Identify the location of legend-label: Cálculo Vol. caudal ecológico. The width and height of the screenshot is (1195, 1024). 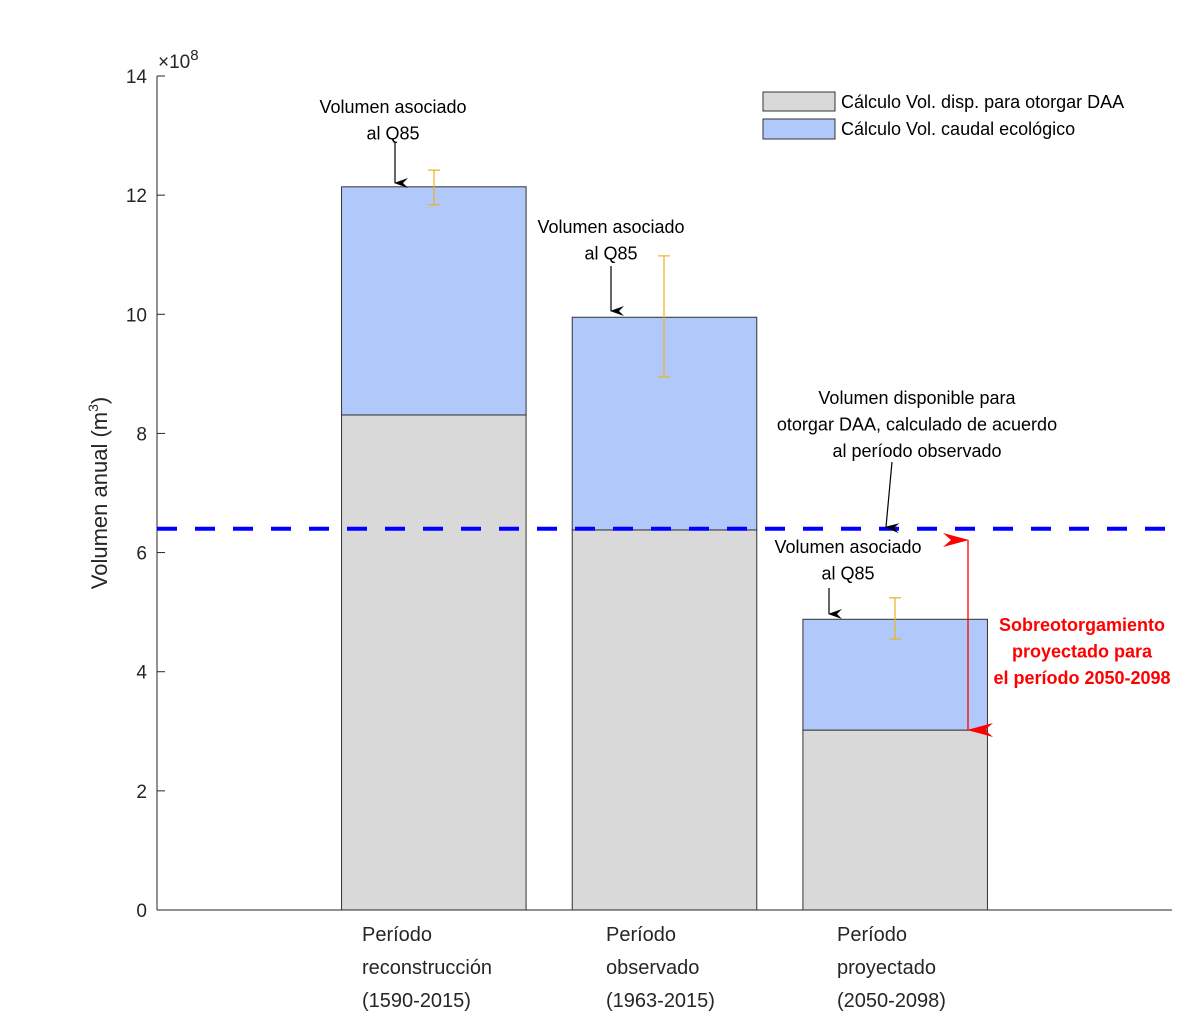
(958, 129).